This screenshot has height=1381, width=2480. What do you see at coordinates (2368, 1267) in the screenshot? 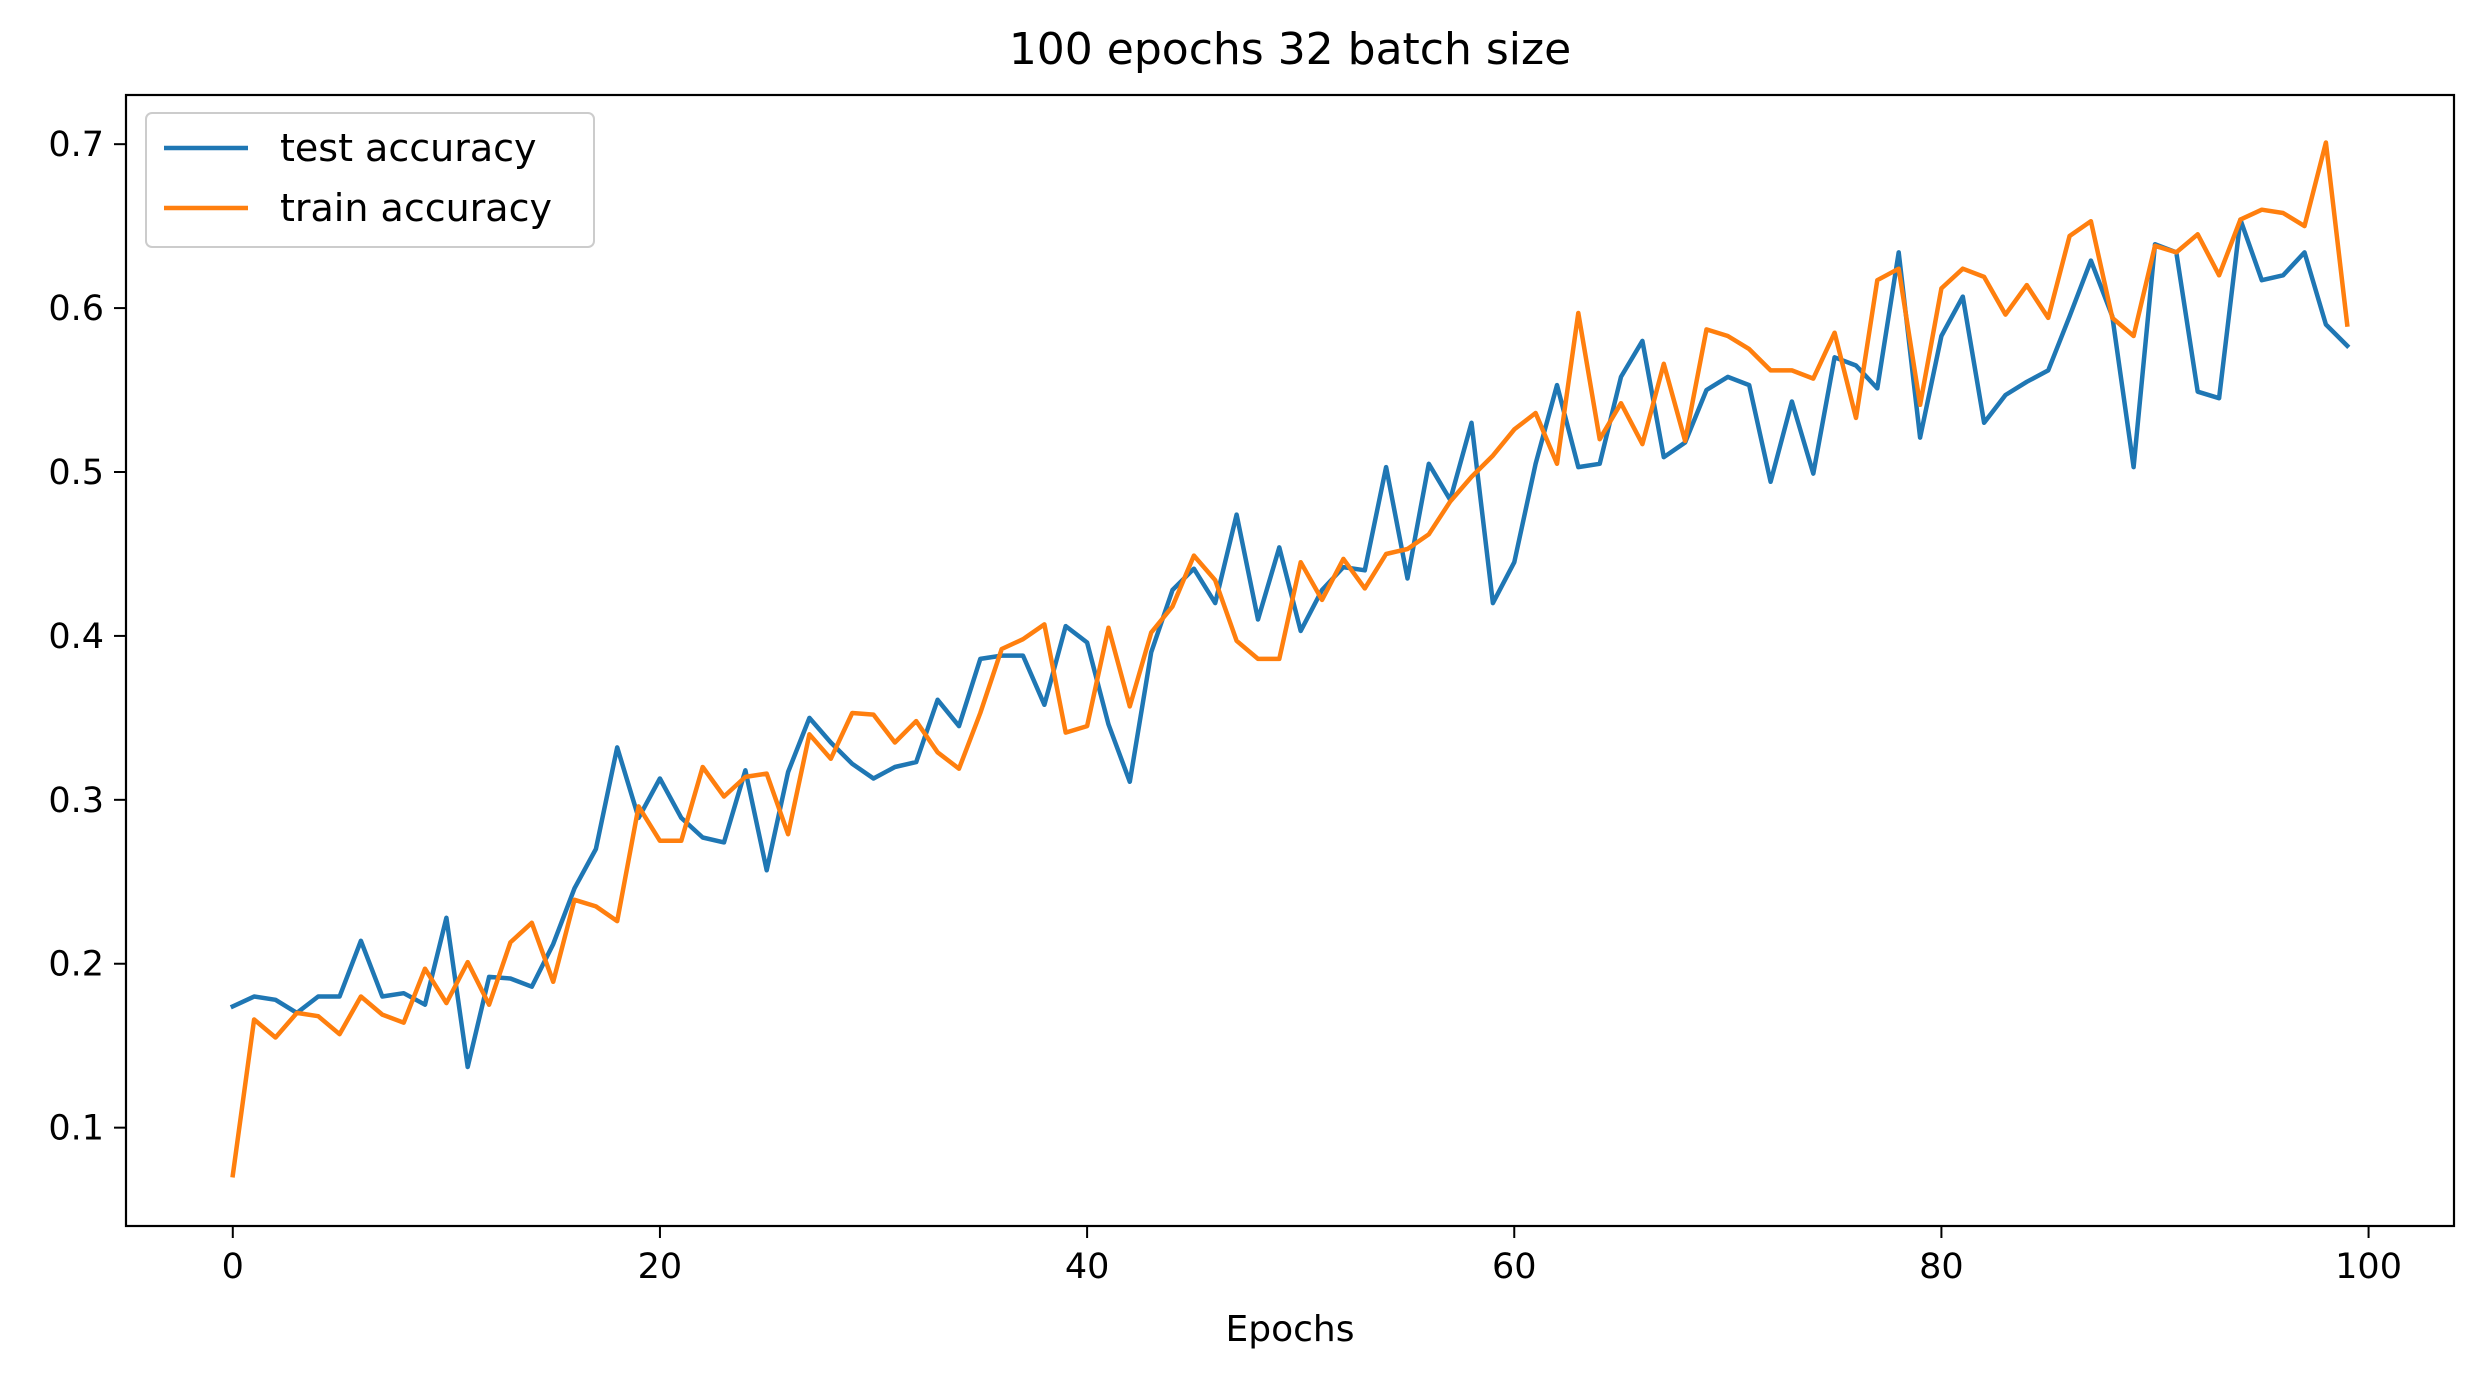
I see `x-tick-label: 100` at bounding box center [2368, 1267].